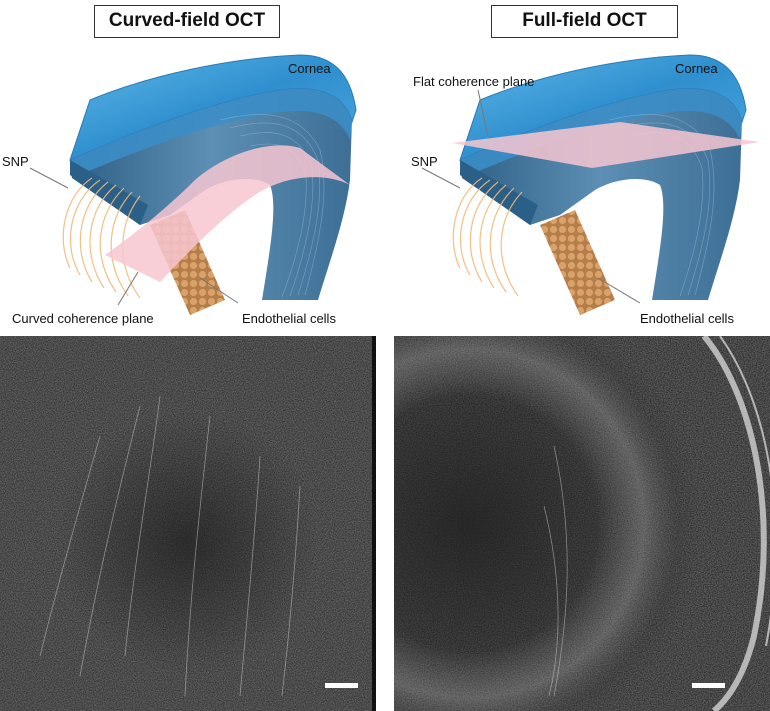 The image size is (770, 711). What do you see at coordinates (474, 81) in the screenshot?
I see `right-plane-label: Flat coherence plane` at bounding box center [474, 81].